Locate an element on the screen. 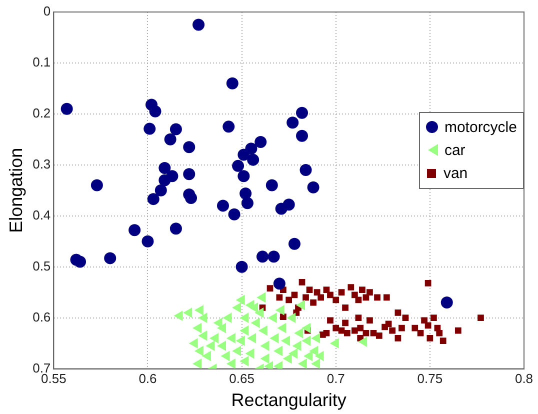  y-tick-label: 0.3 is located at coordinates (41, 164).